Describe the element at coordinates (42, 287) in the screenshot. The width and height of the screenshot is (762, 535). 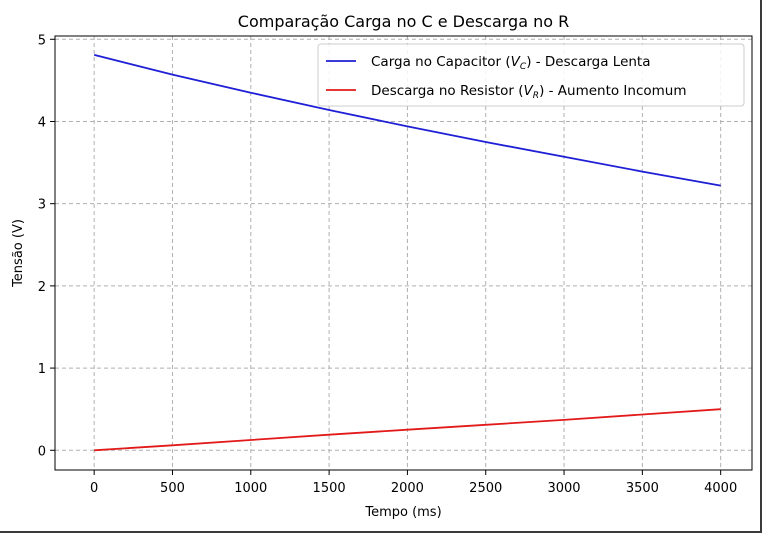
I see `y-tick-label: 2` at that location.